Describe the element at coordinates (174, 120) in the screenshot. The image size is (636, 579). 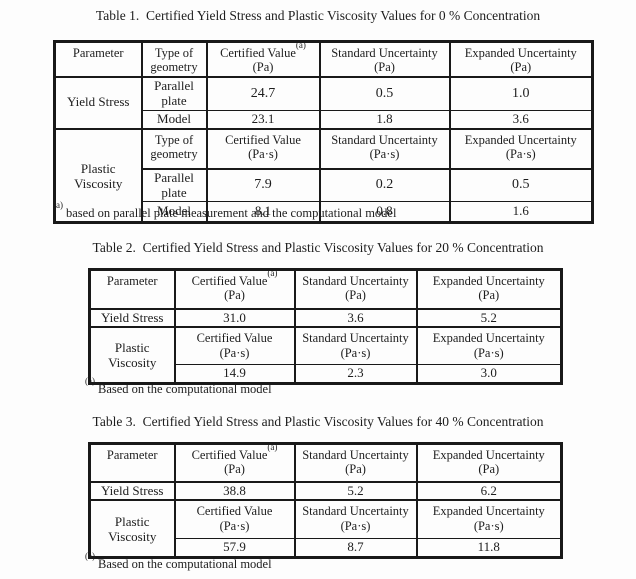
I see `t1-yield-model-geometry: Model` at that location.